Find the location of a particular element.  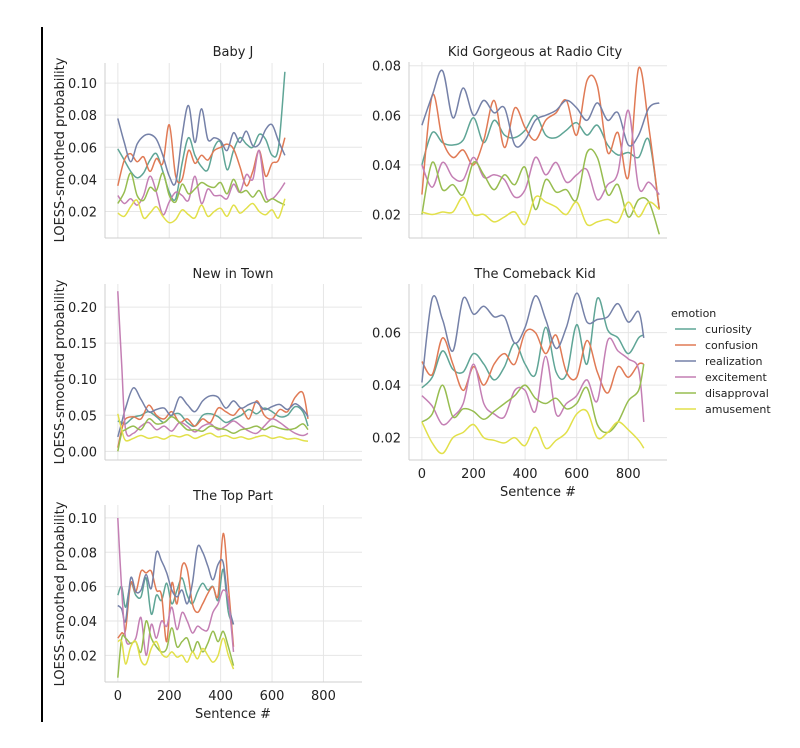

legend-item-curiosity: curiosity is located at coordinates (713, 329).